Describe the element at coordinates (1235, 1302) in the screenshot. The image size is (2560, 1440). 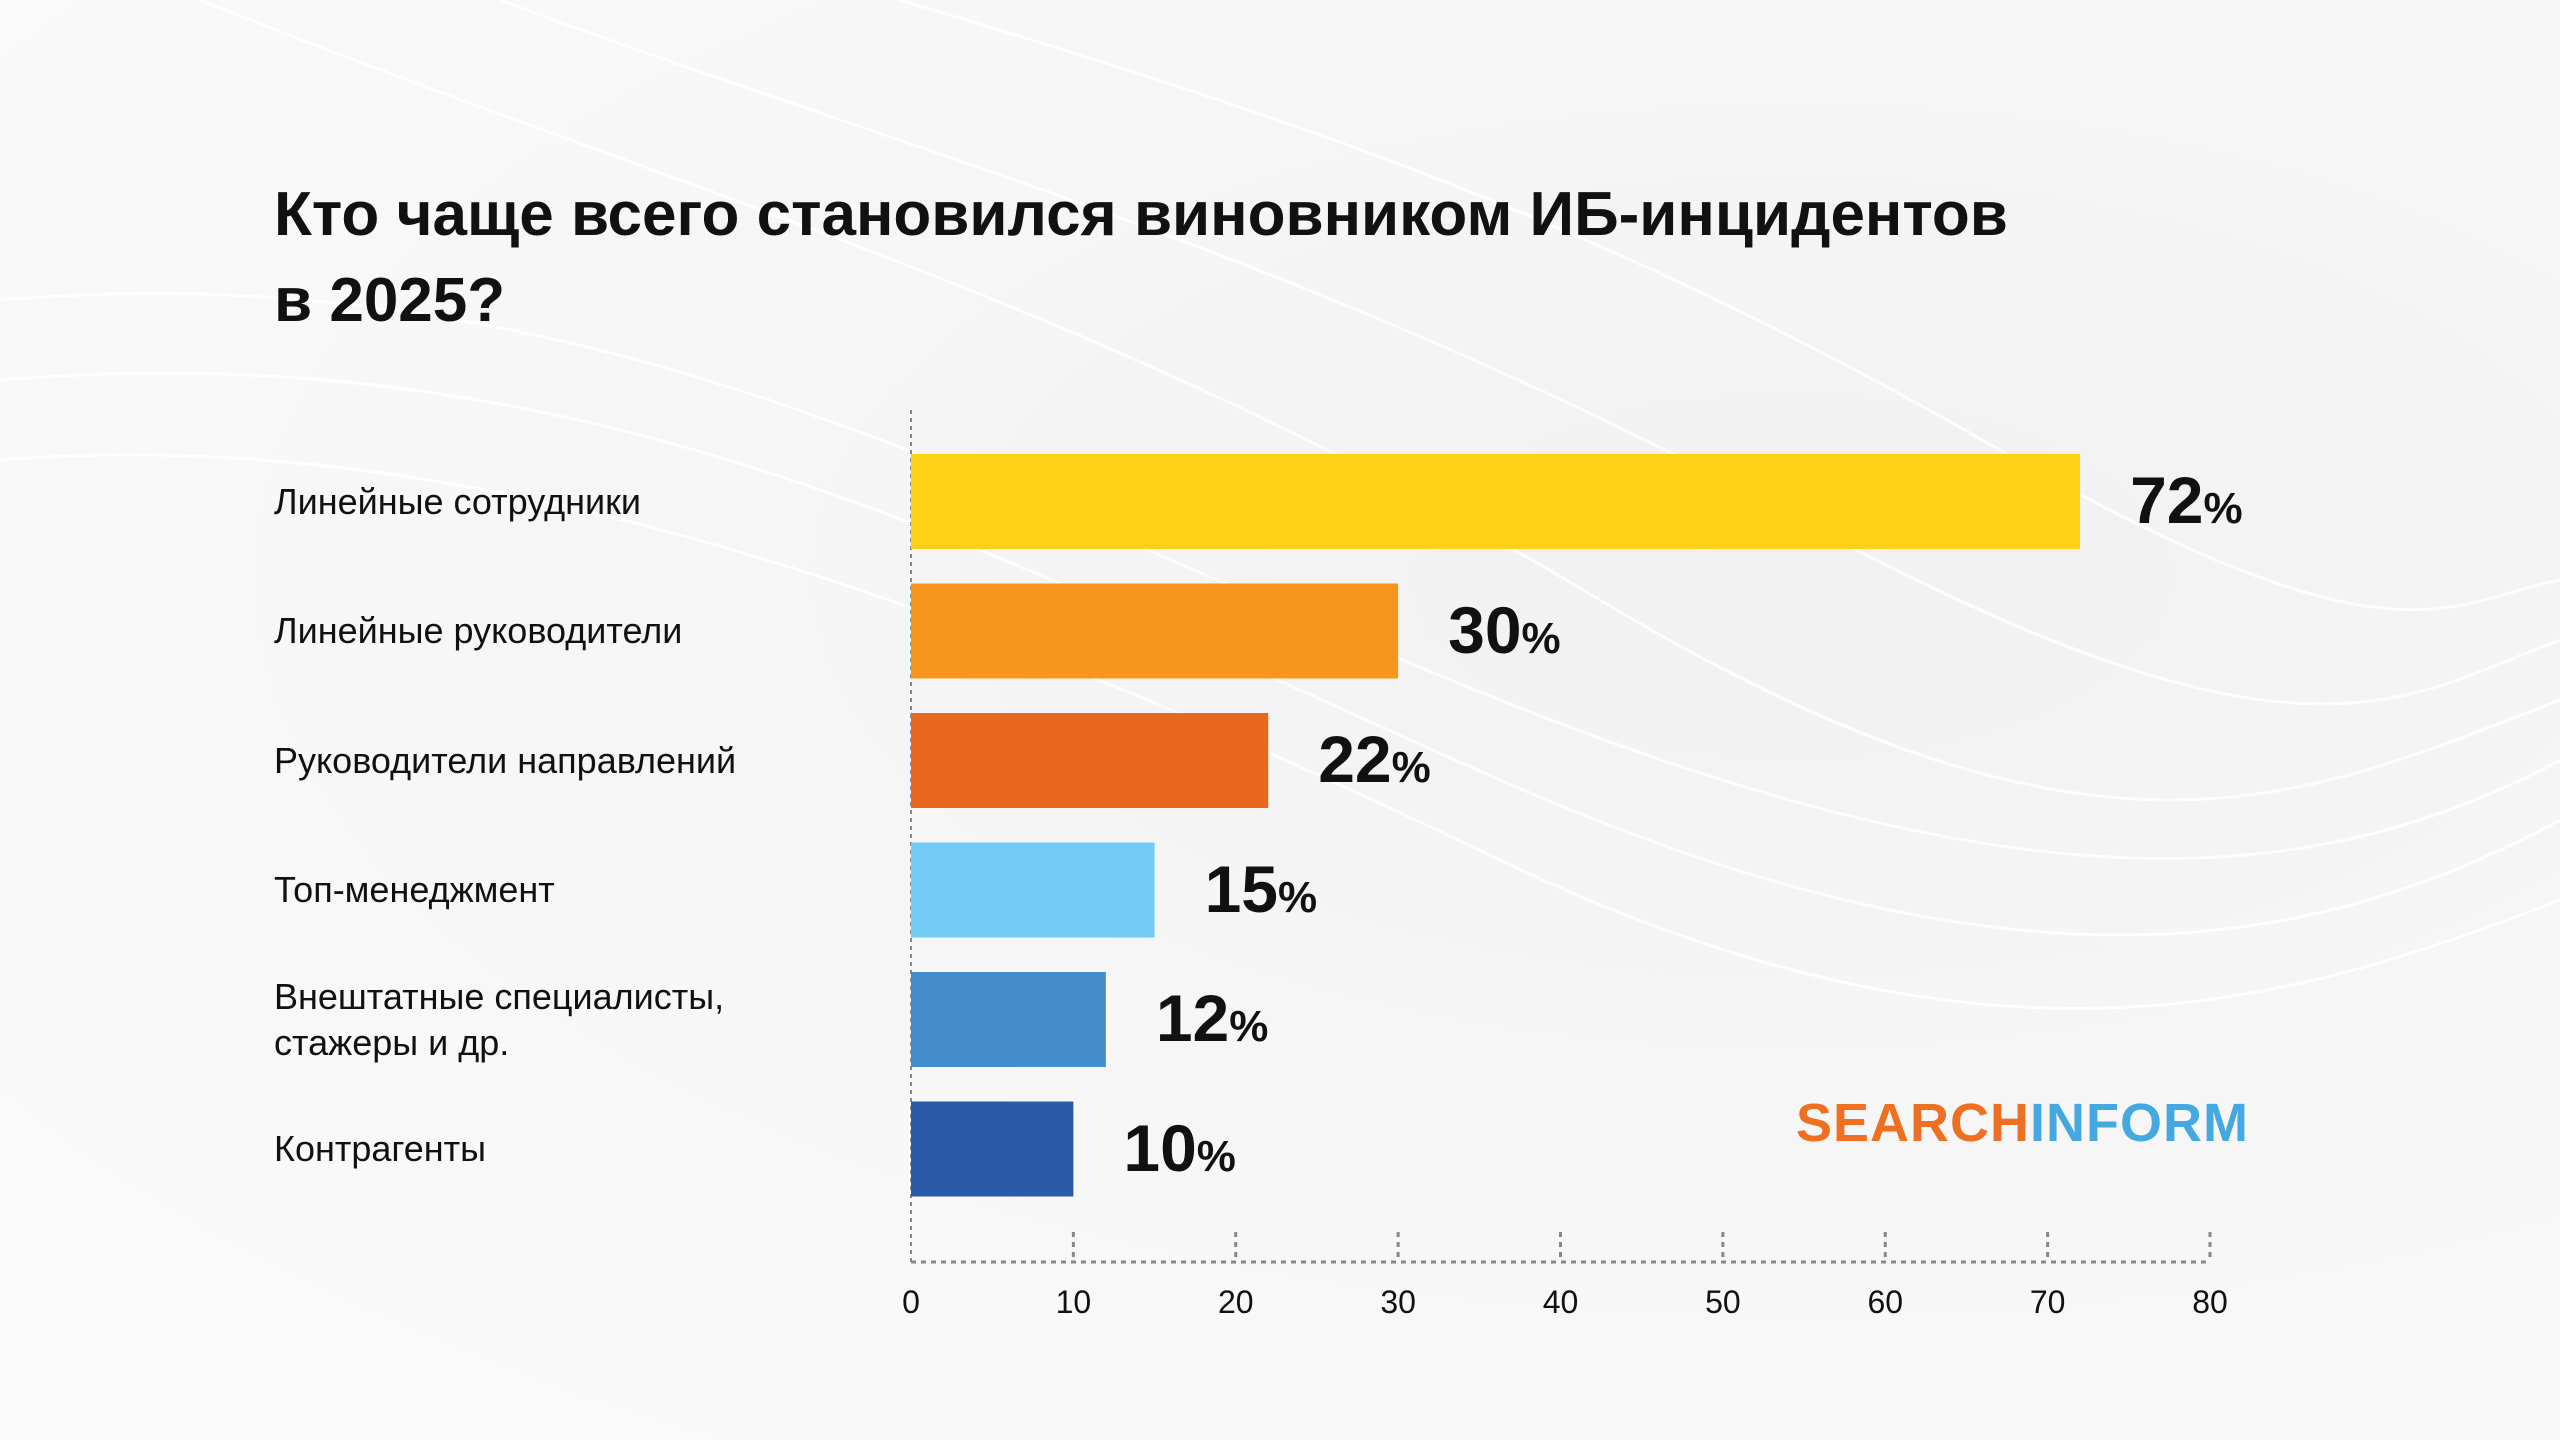
I see `x-tick-label: 20` at that location.